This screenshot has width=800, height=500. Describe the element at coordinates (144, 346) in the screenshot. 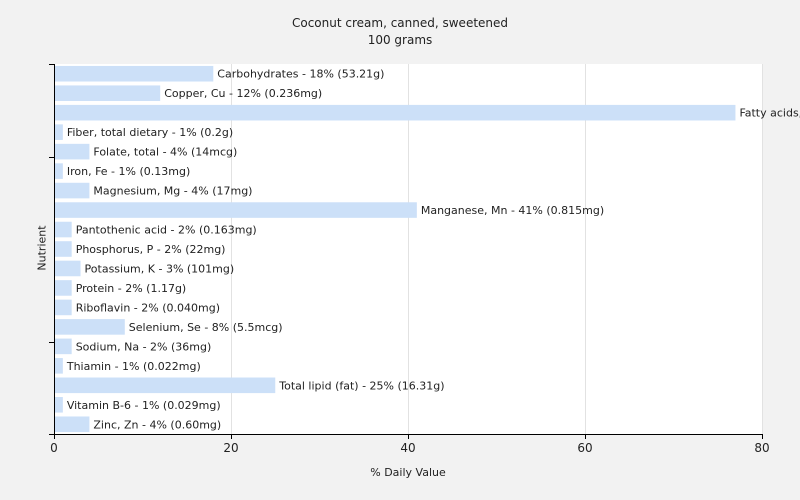

I see `bar-label: Sodium, Na - 2% (36mg)` at that location.